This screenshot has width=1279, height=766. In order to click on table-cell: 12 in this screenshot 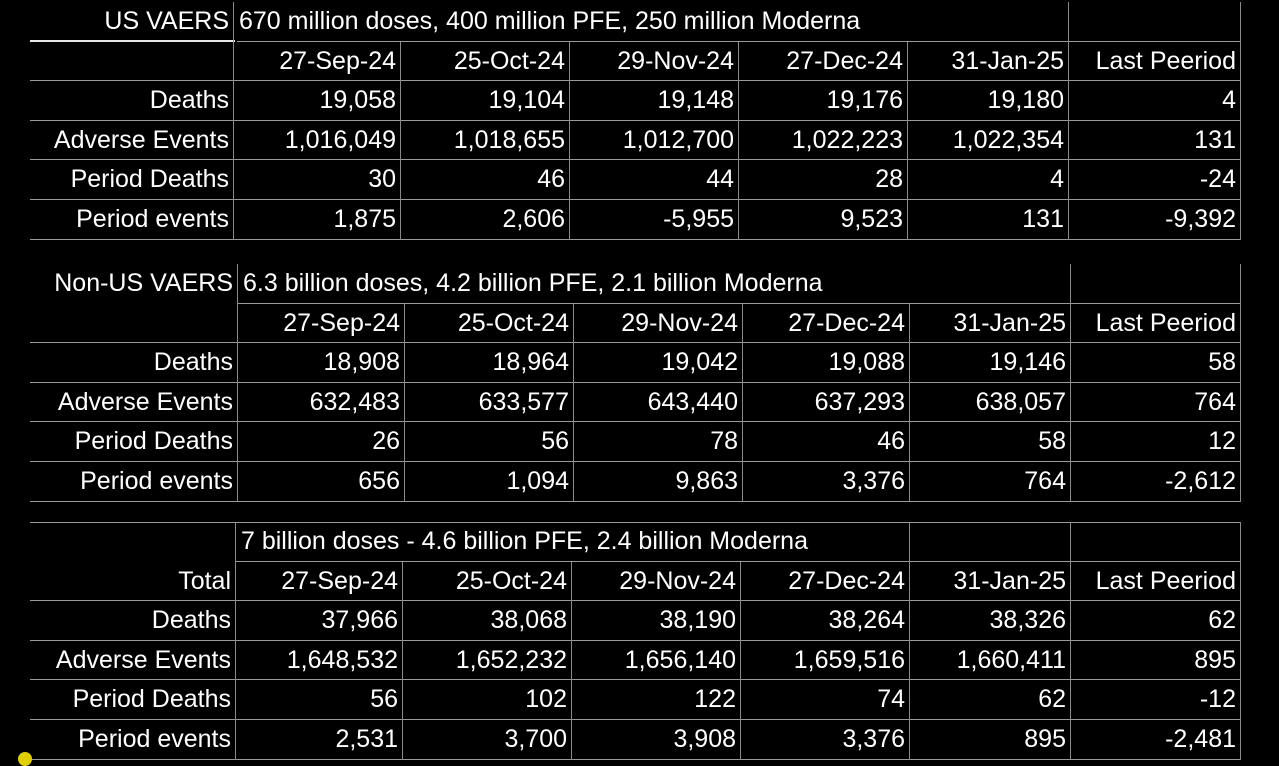, I will do `click(1222, 441)`.